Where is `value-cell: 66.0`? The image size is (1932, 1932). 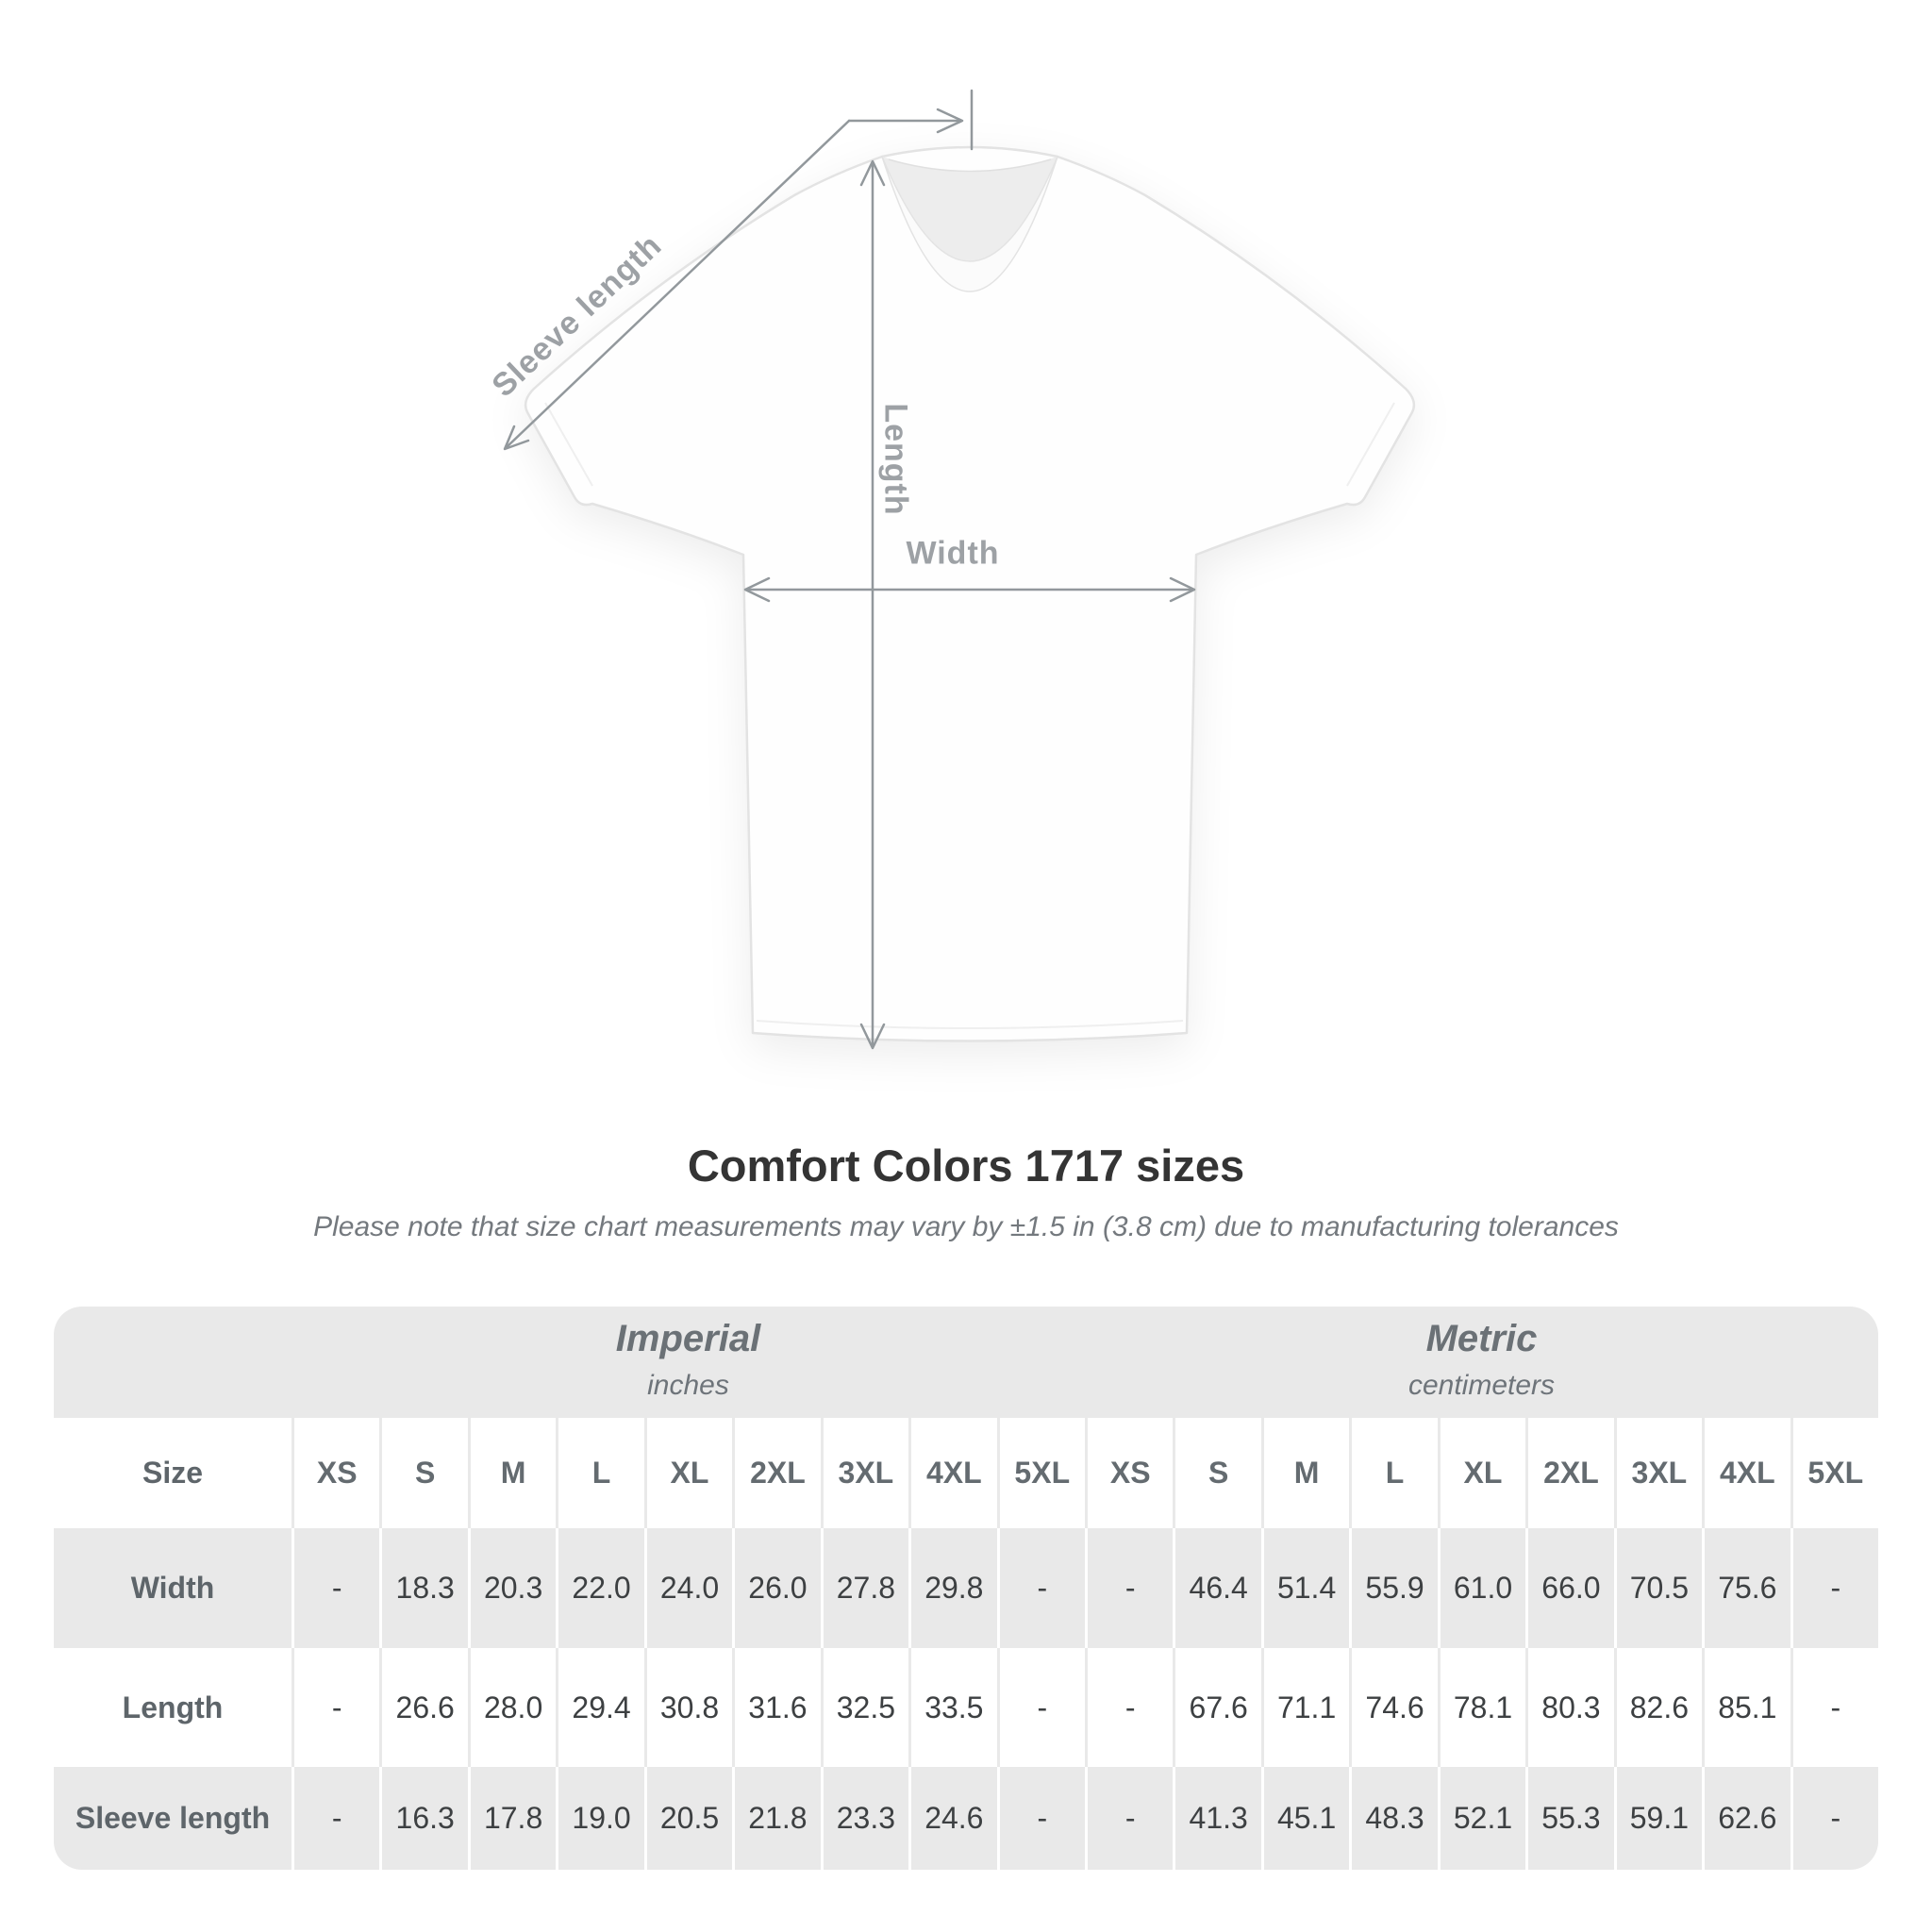 value-cell: 66.0 is located at coordinates (1569, 1588).